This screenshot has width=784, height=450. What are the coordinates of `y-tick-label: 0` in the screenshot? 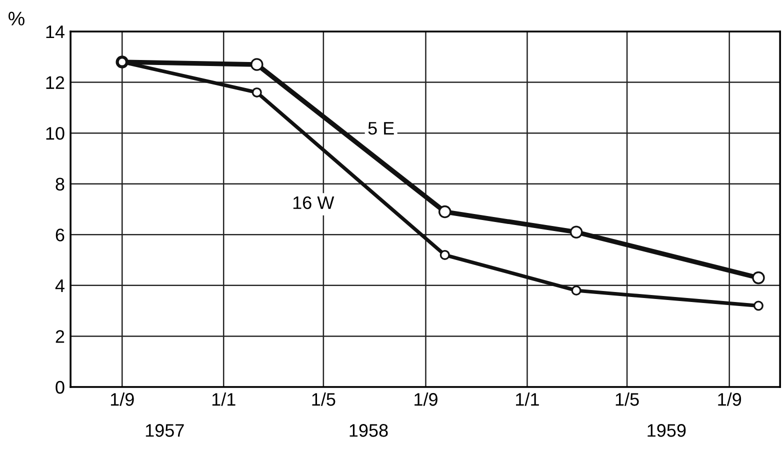 It's located at (60, 387).